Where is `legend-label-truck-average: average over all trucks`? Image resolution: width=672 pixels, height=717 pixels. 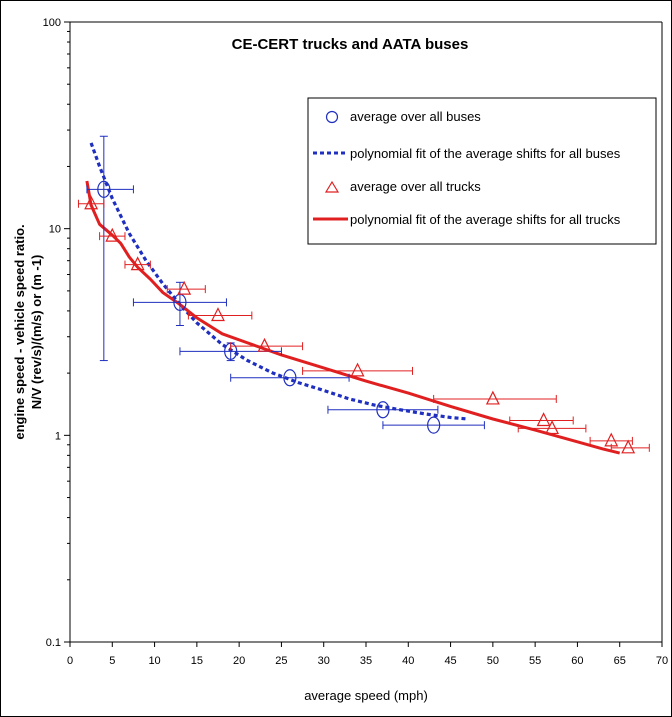
legend-label-truck-average: average over all trucks is located at coordinates (415, 186).